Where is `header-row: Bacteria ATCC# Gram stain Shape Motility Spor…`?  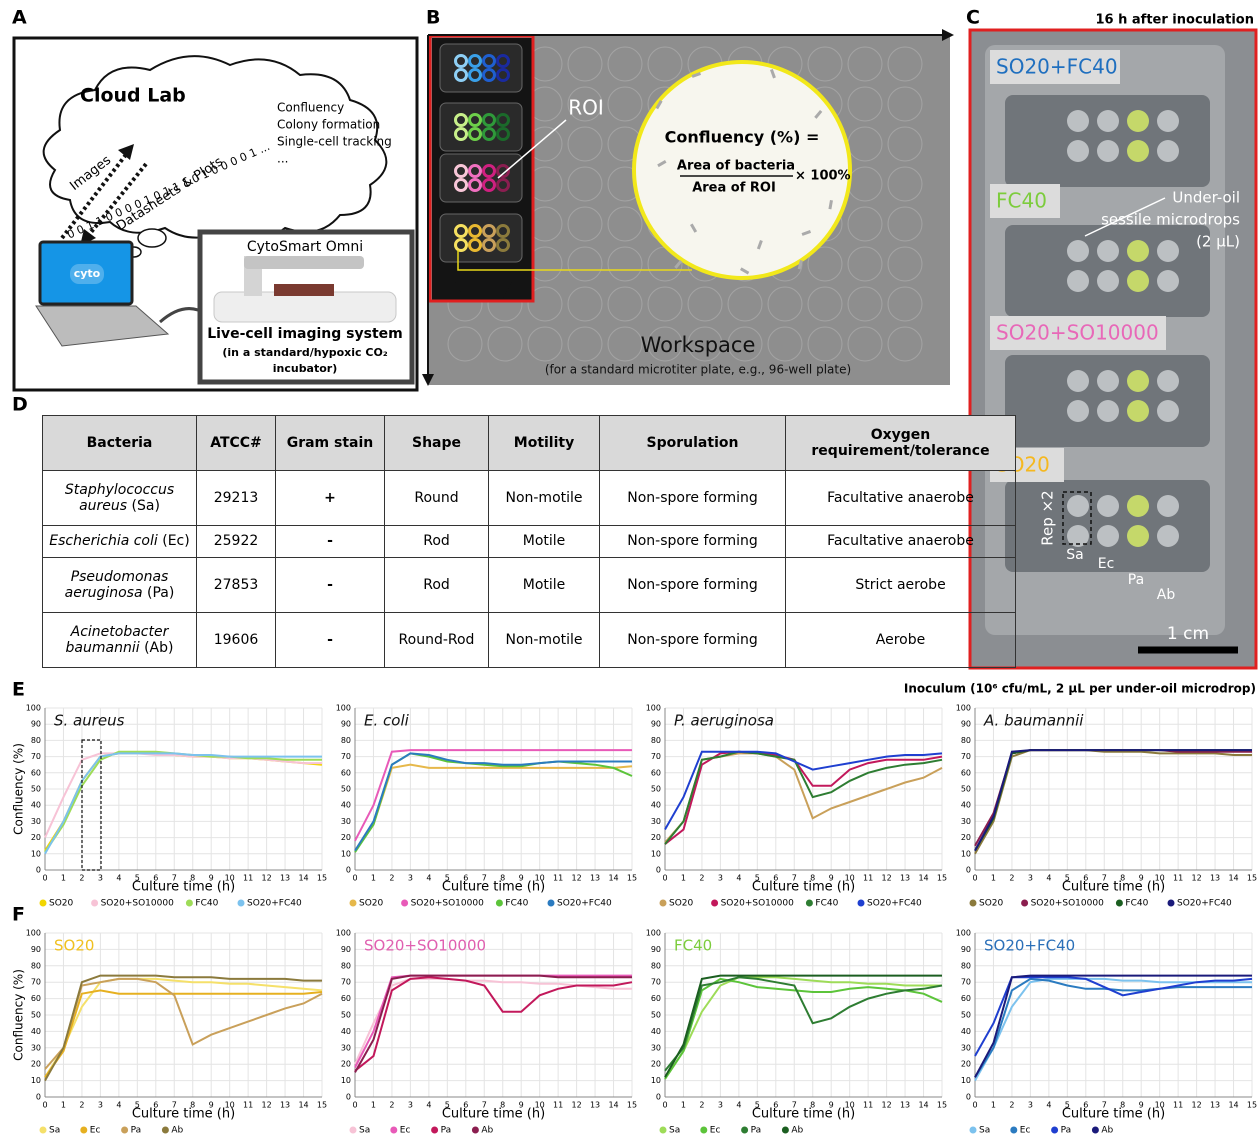 header-row: Bacteria ATCC# Gram stain Shape Motility Spor… is located at coordinates (529, 443).